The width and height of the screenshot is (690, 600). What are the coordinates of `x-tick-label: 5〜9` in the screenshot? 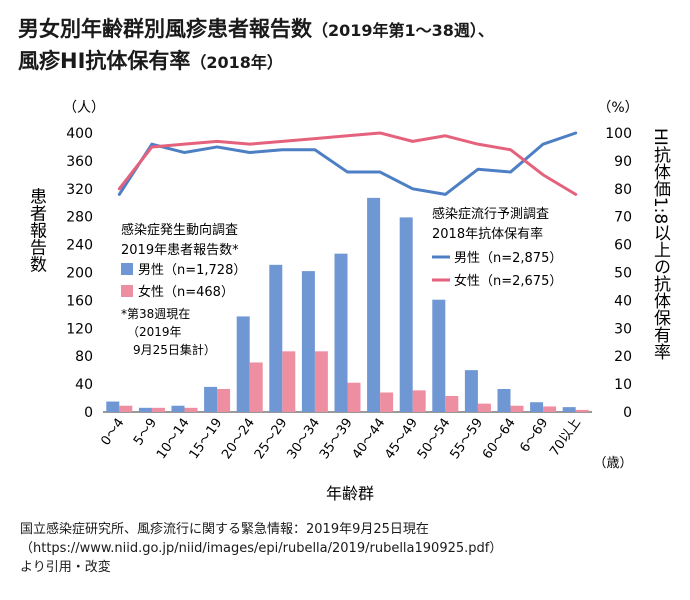 It's located at (145, 432).